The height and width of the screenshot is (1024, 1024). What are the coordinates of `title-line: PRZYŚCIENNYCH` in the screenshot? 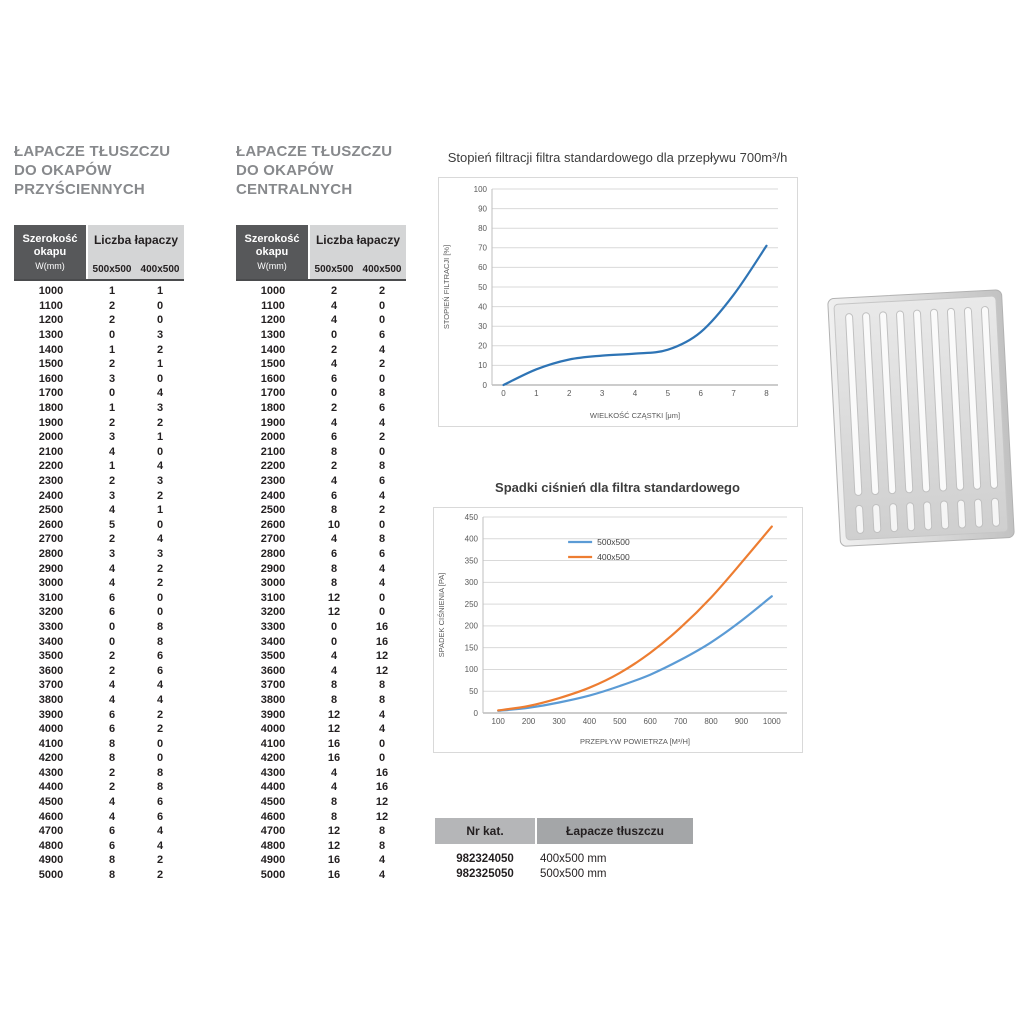 It's located at (79, 189).